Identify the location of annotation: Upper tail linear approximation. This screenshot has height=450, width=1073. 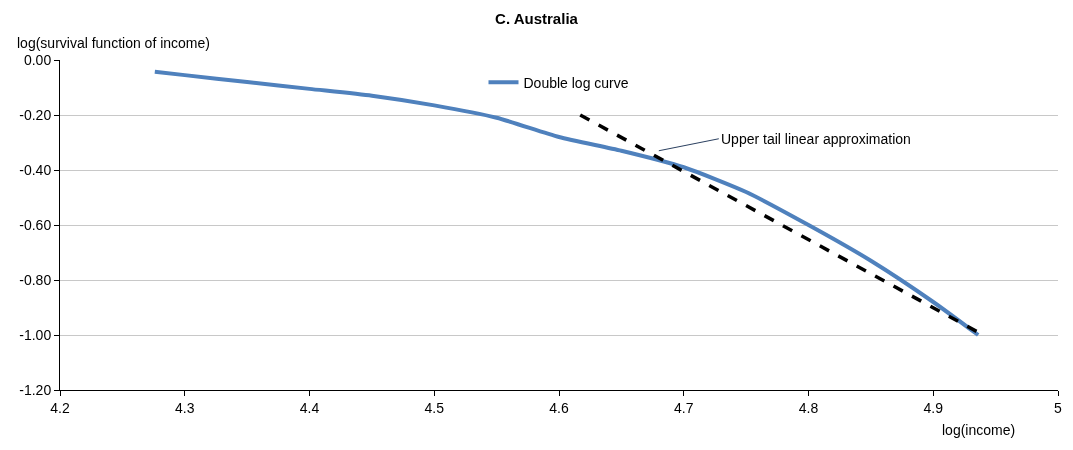
(816, 139).